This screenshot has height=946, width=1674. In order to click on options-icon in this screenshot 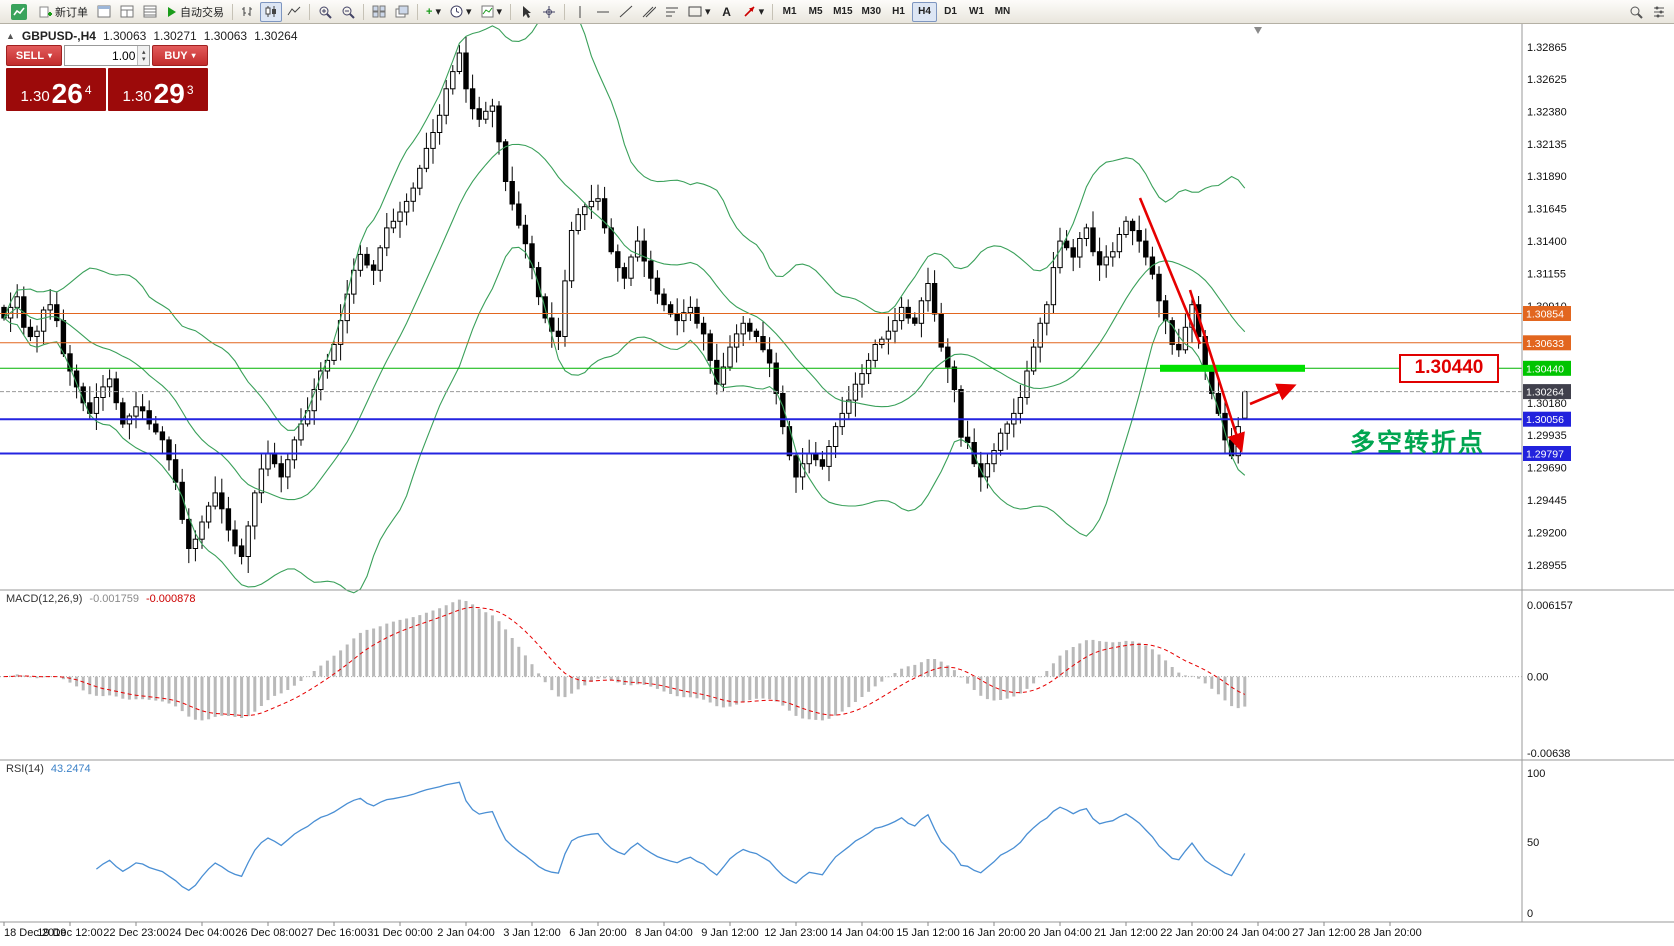, I will do `click(1659, 12)`.